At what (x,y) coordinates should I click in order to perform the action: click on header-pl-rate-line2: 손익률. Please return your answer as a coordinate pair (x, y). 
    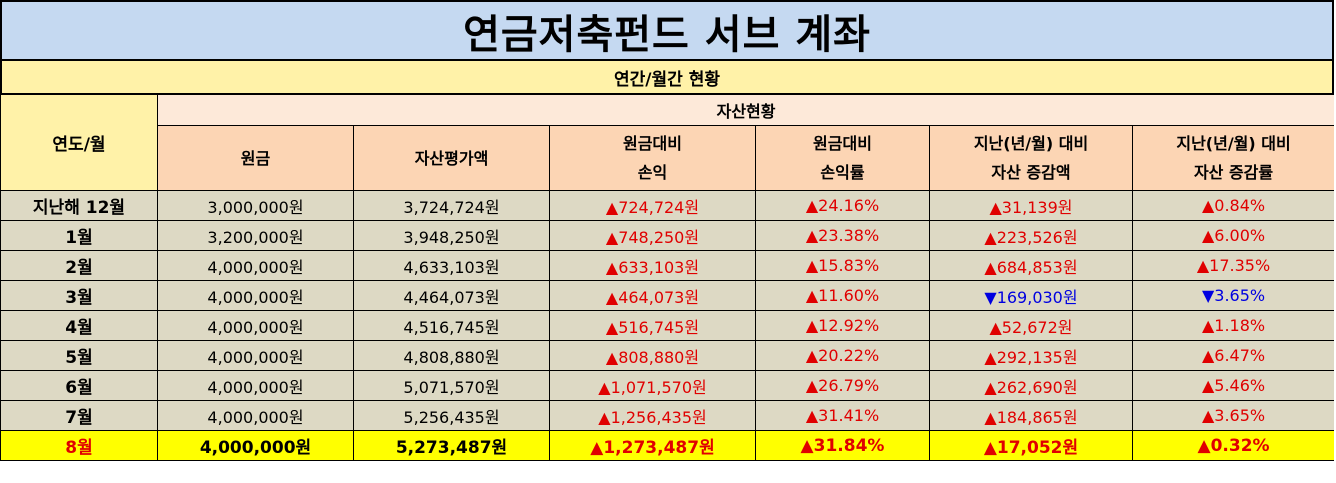
    Looking at the image, I should click on (842, 172).